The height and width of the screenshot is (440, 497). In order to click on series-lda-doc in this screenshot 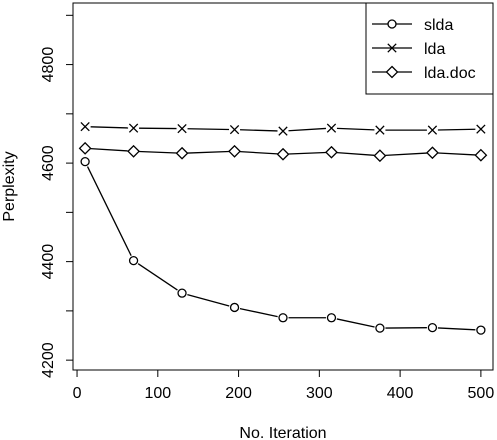, I will do `click(283, 152)`.